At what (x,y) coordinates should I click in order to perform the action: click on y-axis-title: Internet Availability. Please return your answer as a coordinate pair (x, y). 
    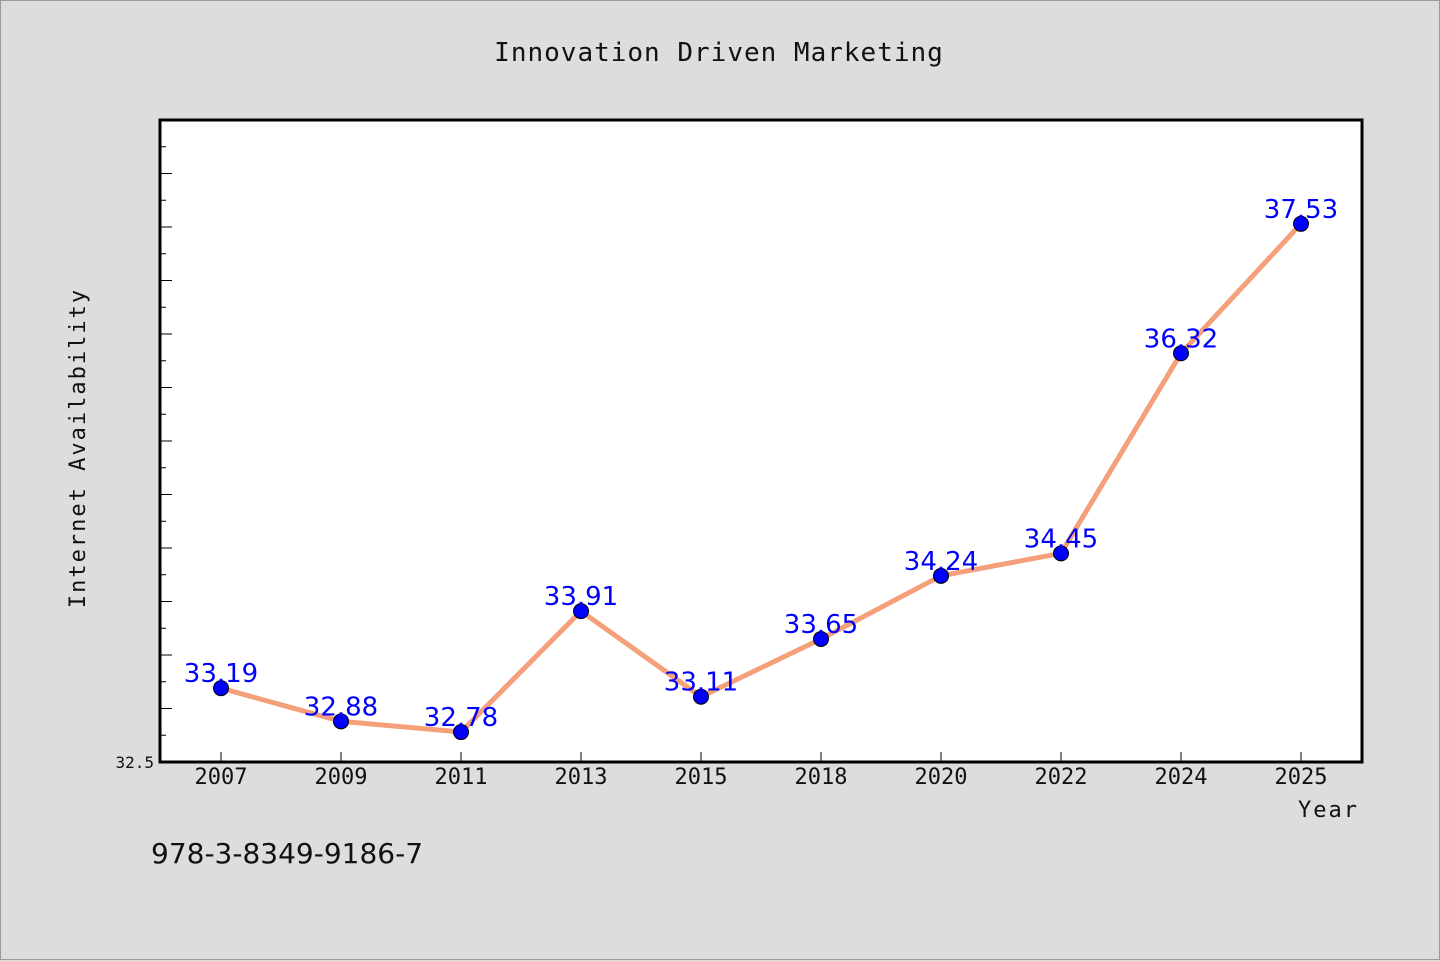
    Looking at the image, I should click on (78, 448).